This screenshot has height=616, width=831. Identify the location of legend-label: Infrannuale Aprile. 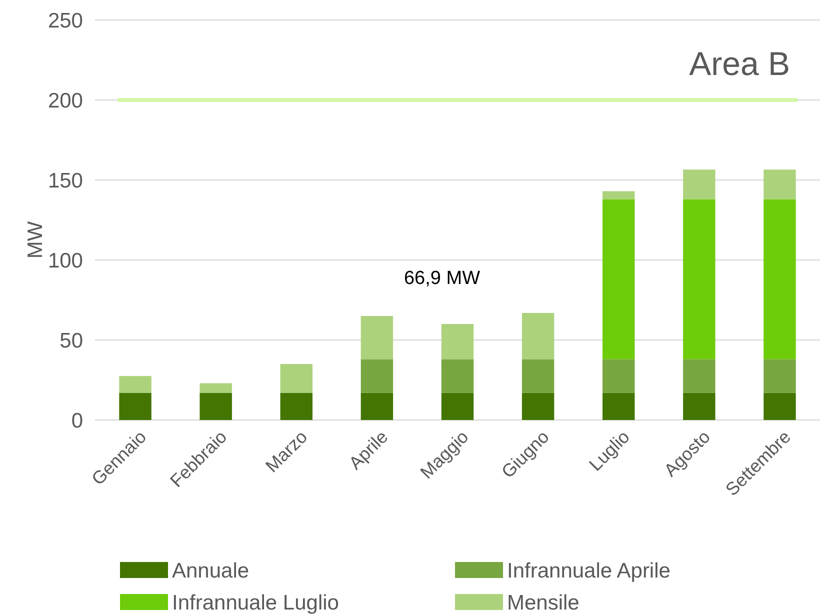
(588, 570).